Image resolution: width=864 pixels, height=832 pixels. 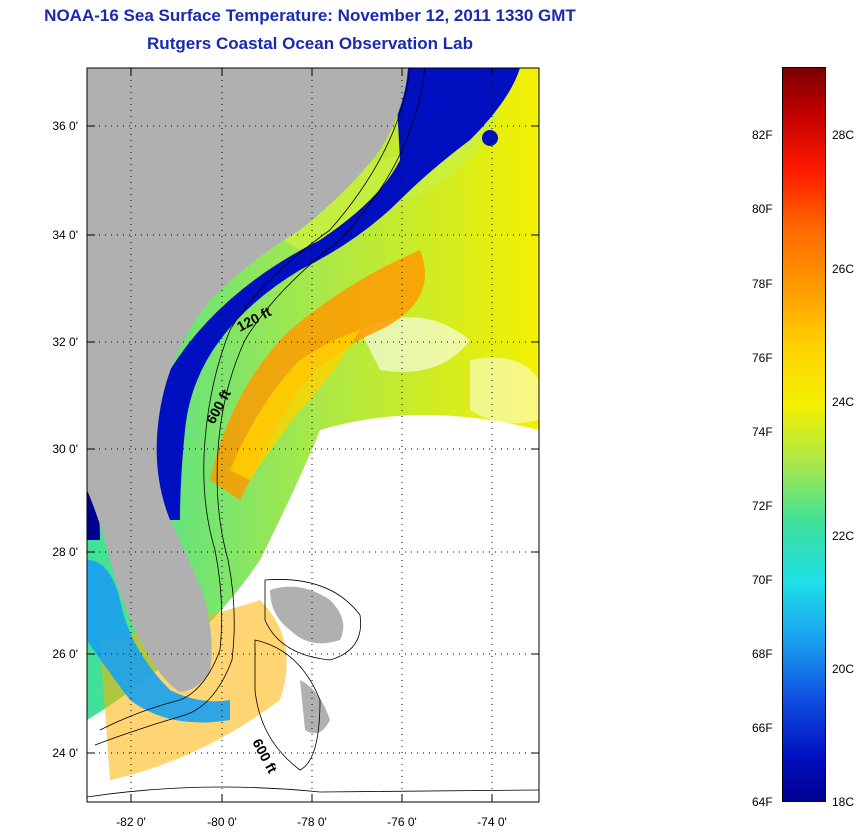 I want to click on lat-label: 34 0', so click(x=65, y=235).